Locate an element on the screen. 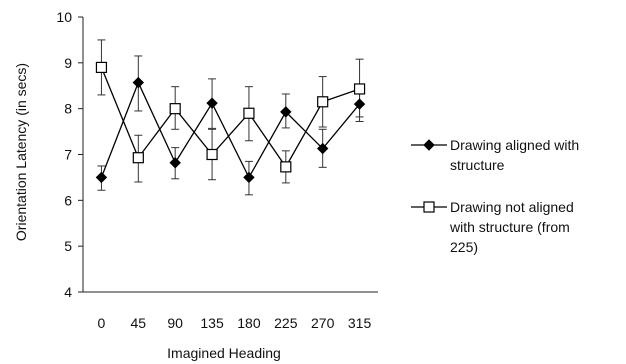  legend is located at coordinates (429, 176).